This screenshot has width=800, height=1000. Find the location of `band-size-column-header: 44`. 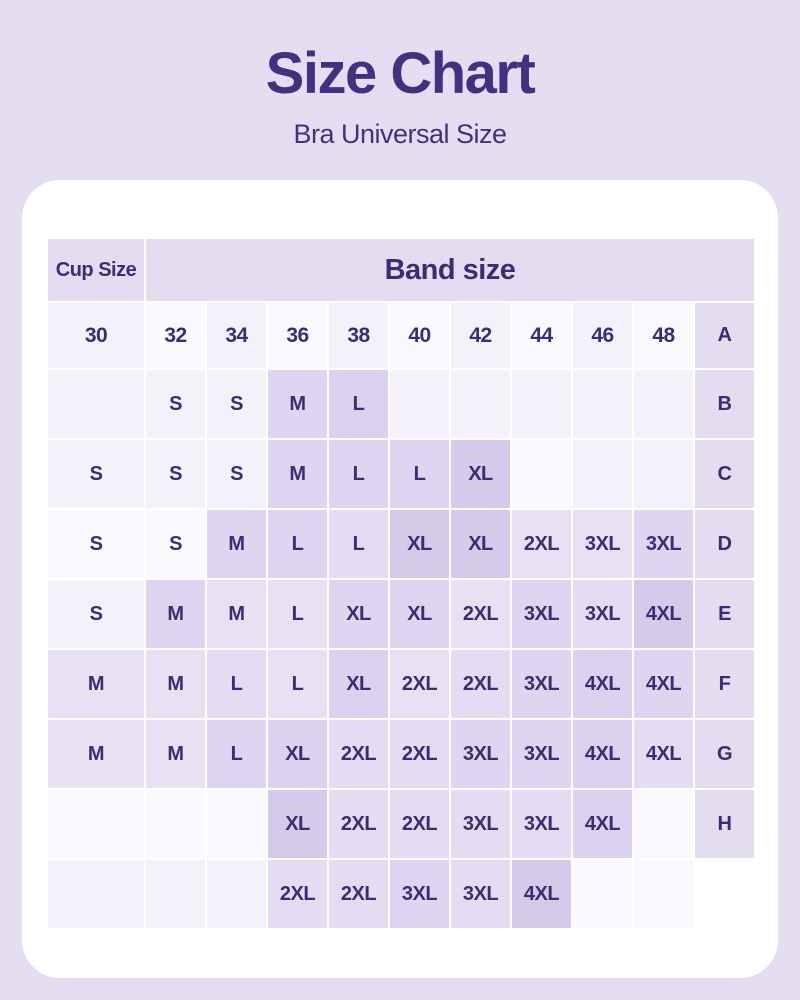

band-size-column-header: 44 is located at coordinates (541, 335).